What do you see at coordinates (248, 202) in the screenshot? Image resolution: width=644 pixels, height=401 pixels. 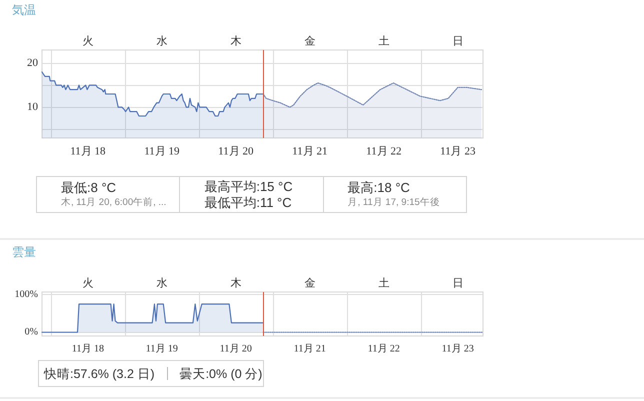 I see `text: 最低平均:11 °C` at bounding box center [248, 202].